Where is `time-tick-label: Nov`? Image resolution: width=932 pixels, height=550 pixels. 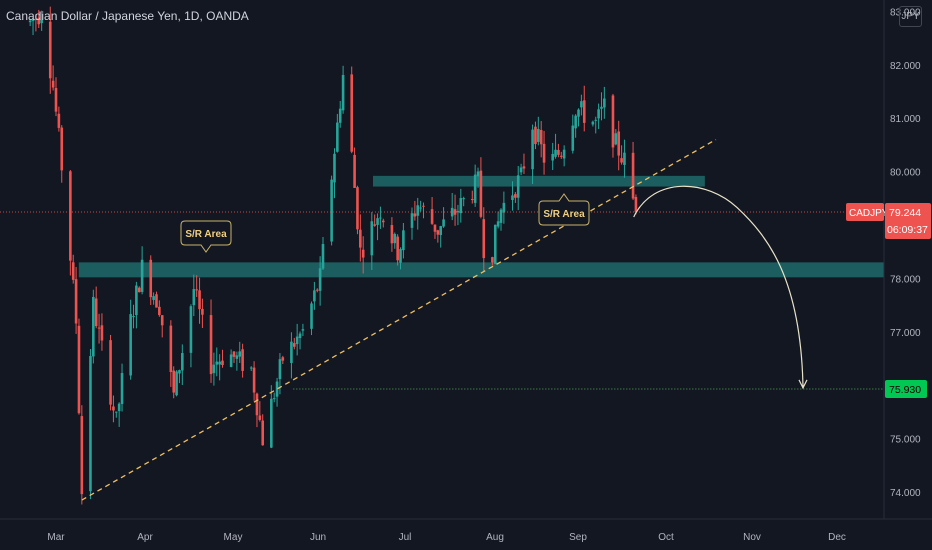
time-tick-label: Nov is located at coordinates (752, 537).